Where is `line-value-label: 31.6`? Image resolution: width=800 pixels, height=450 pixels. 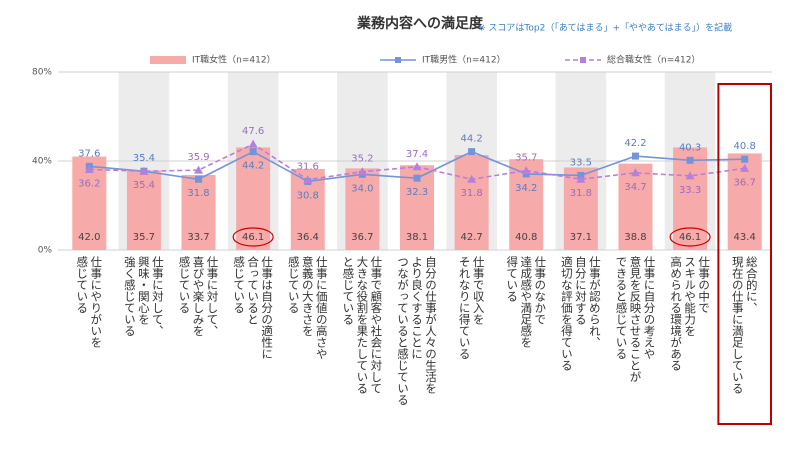 line-value-label: 31.6 is located at coordinates (308, 167).